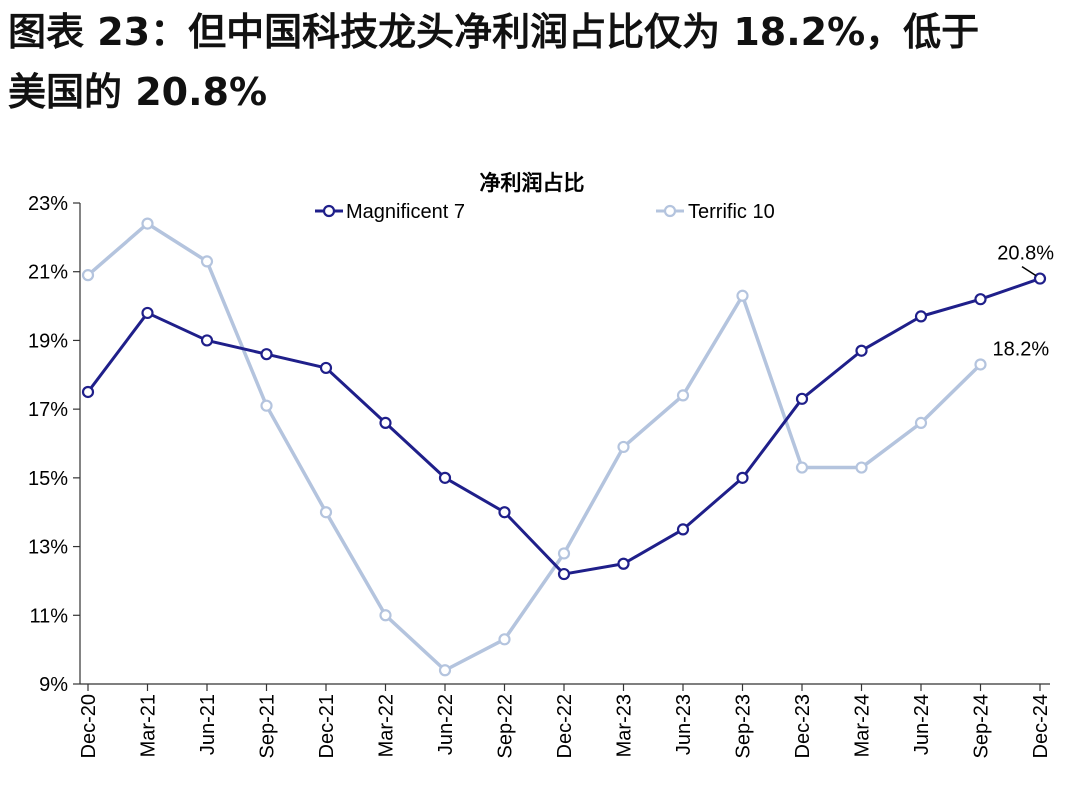 The height and width of the screenshot is (797, 1080). What do you see at coordinates (532, 183) in the screenshot?
I see `chart-title: 净利润占比` at bounding box center [532, 183].